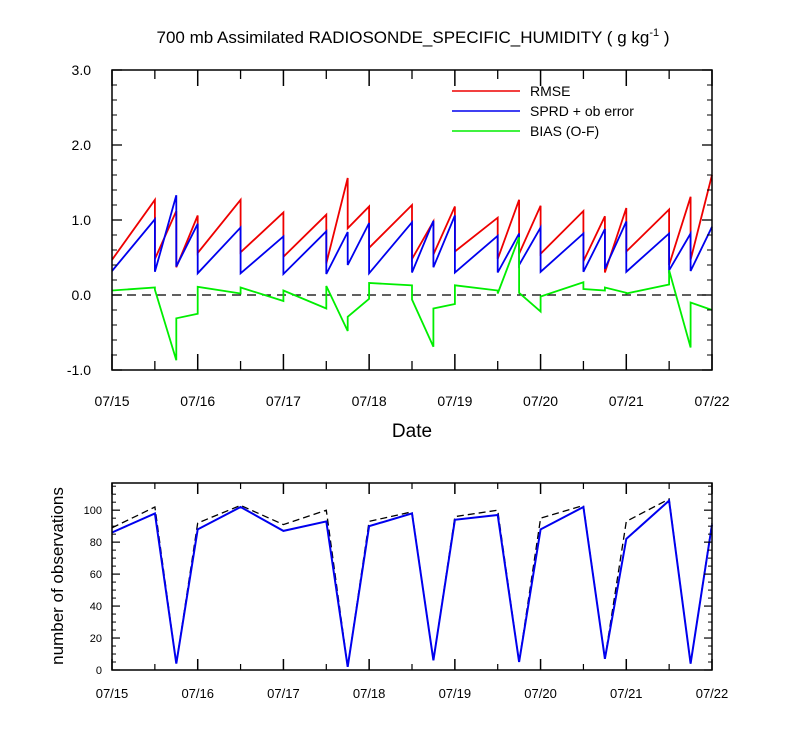 The width and height of the screenshot is (800, 750). What do you see at coordinates (82, 70) in the screenshot?
I see `y-tick-label: 3.0` at bounding box center [82, 70].